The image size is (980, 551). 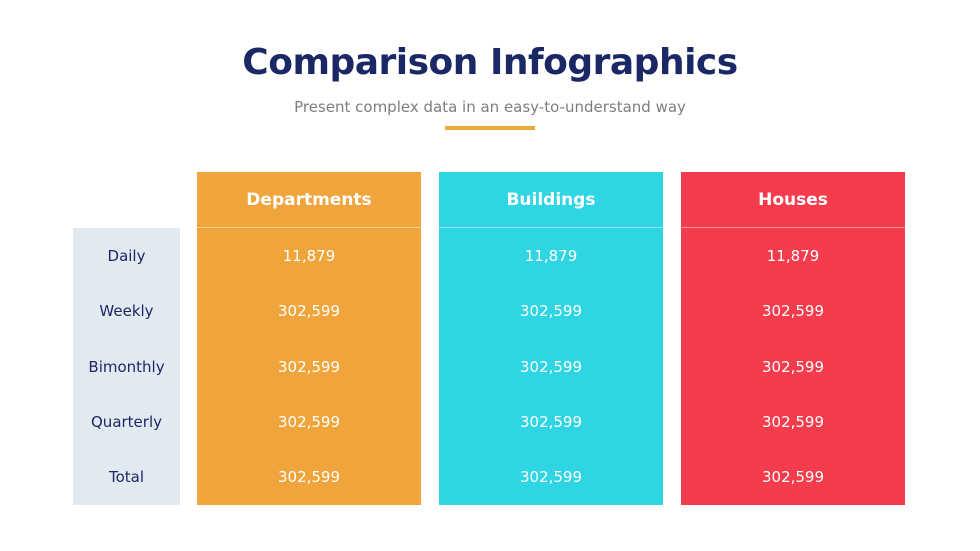 What do you see at coordinates (793, 200) in the screenshot?
I see `column-header-houses: Houses` at bounding box center [793, 200].